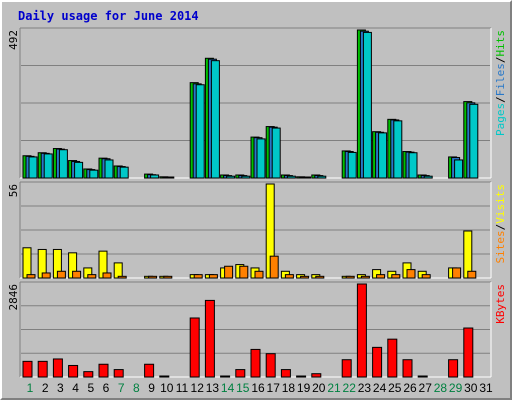 Image resolution: width=512 pixels, height=400 pixels. I want to click on legend-entry: KBytes, so click(500, 304).